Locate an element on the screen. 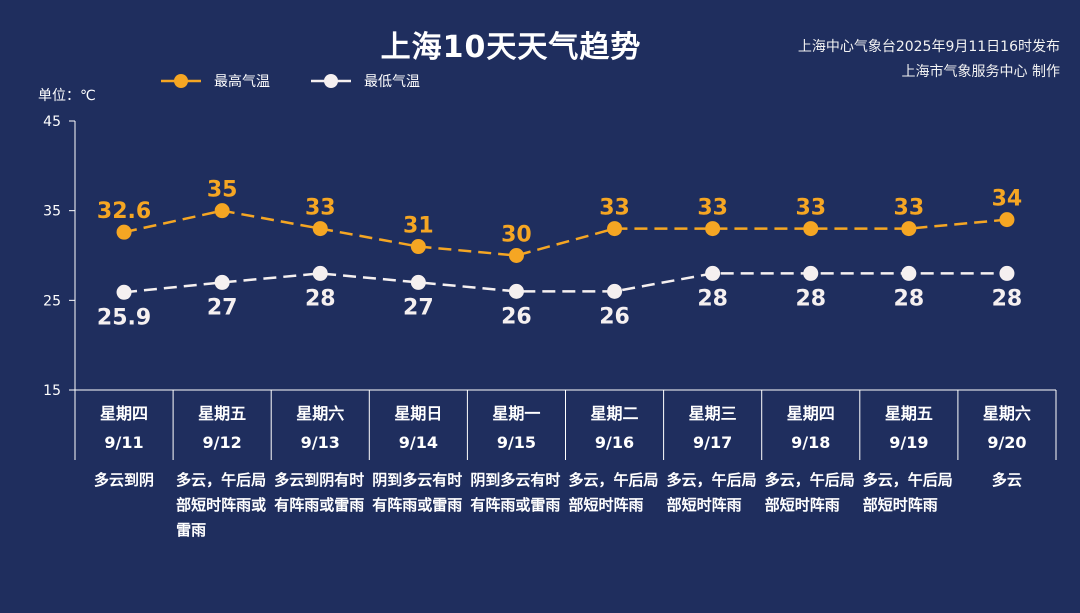  publish-source: 上海中心气象台2025年9月11日16时发布 is located at coordinates (928, 47).